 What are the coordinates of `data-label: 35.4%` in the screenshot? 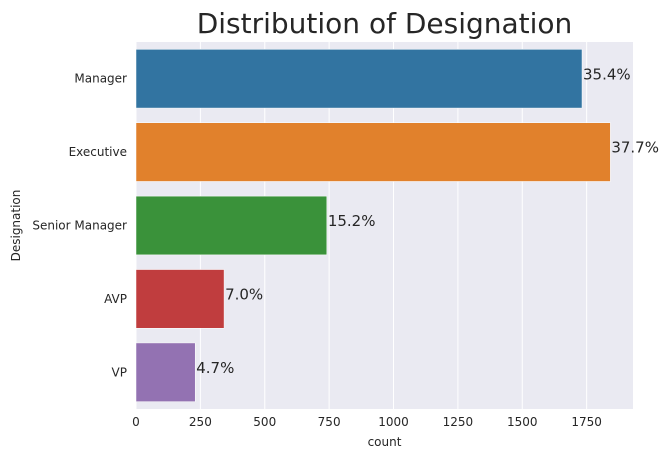 It's located at (607, 74).